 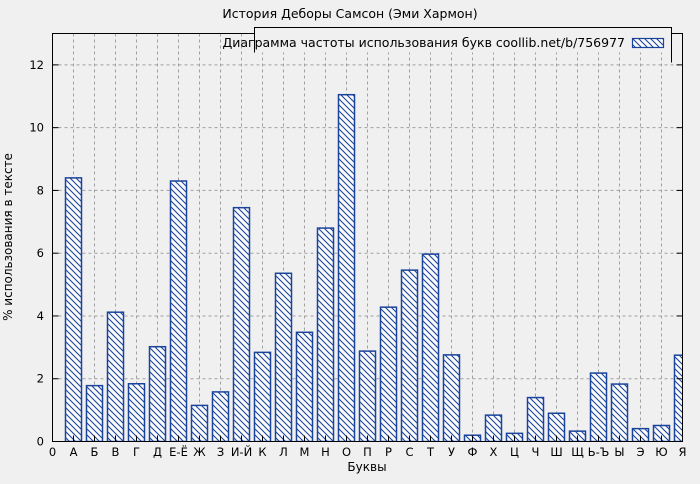 I want to click on x-tick-label: З, so click(x=220, y=452).